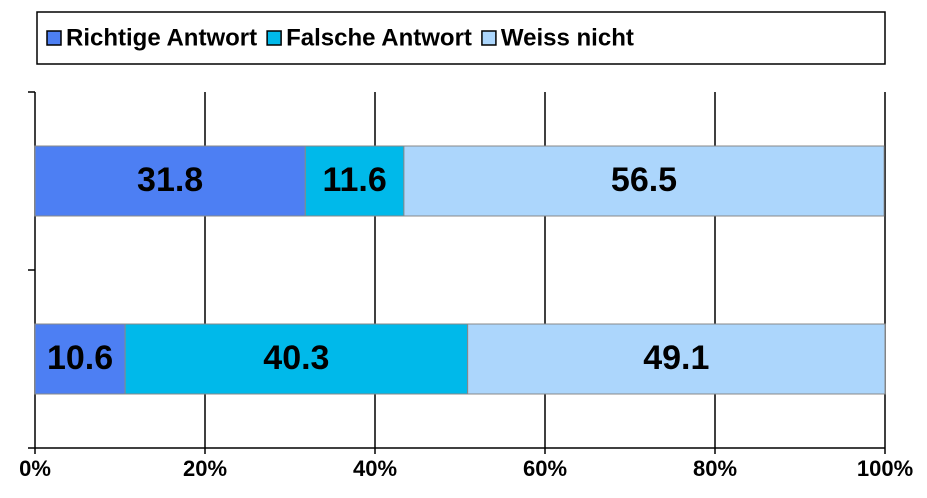  What do you see at coordinates (35, 468) in the screenshot?
I see `x-tick-label: 0%` at bounding box center [35, 468].